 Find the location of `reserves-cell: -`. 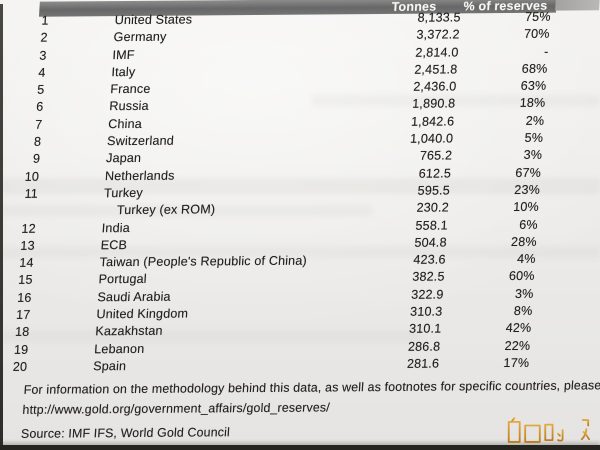

reserves-cell: - is located at coordinates (546, 51).